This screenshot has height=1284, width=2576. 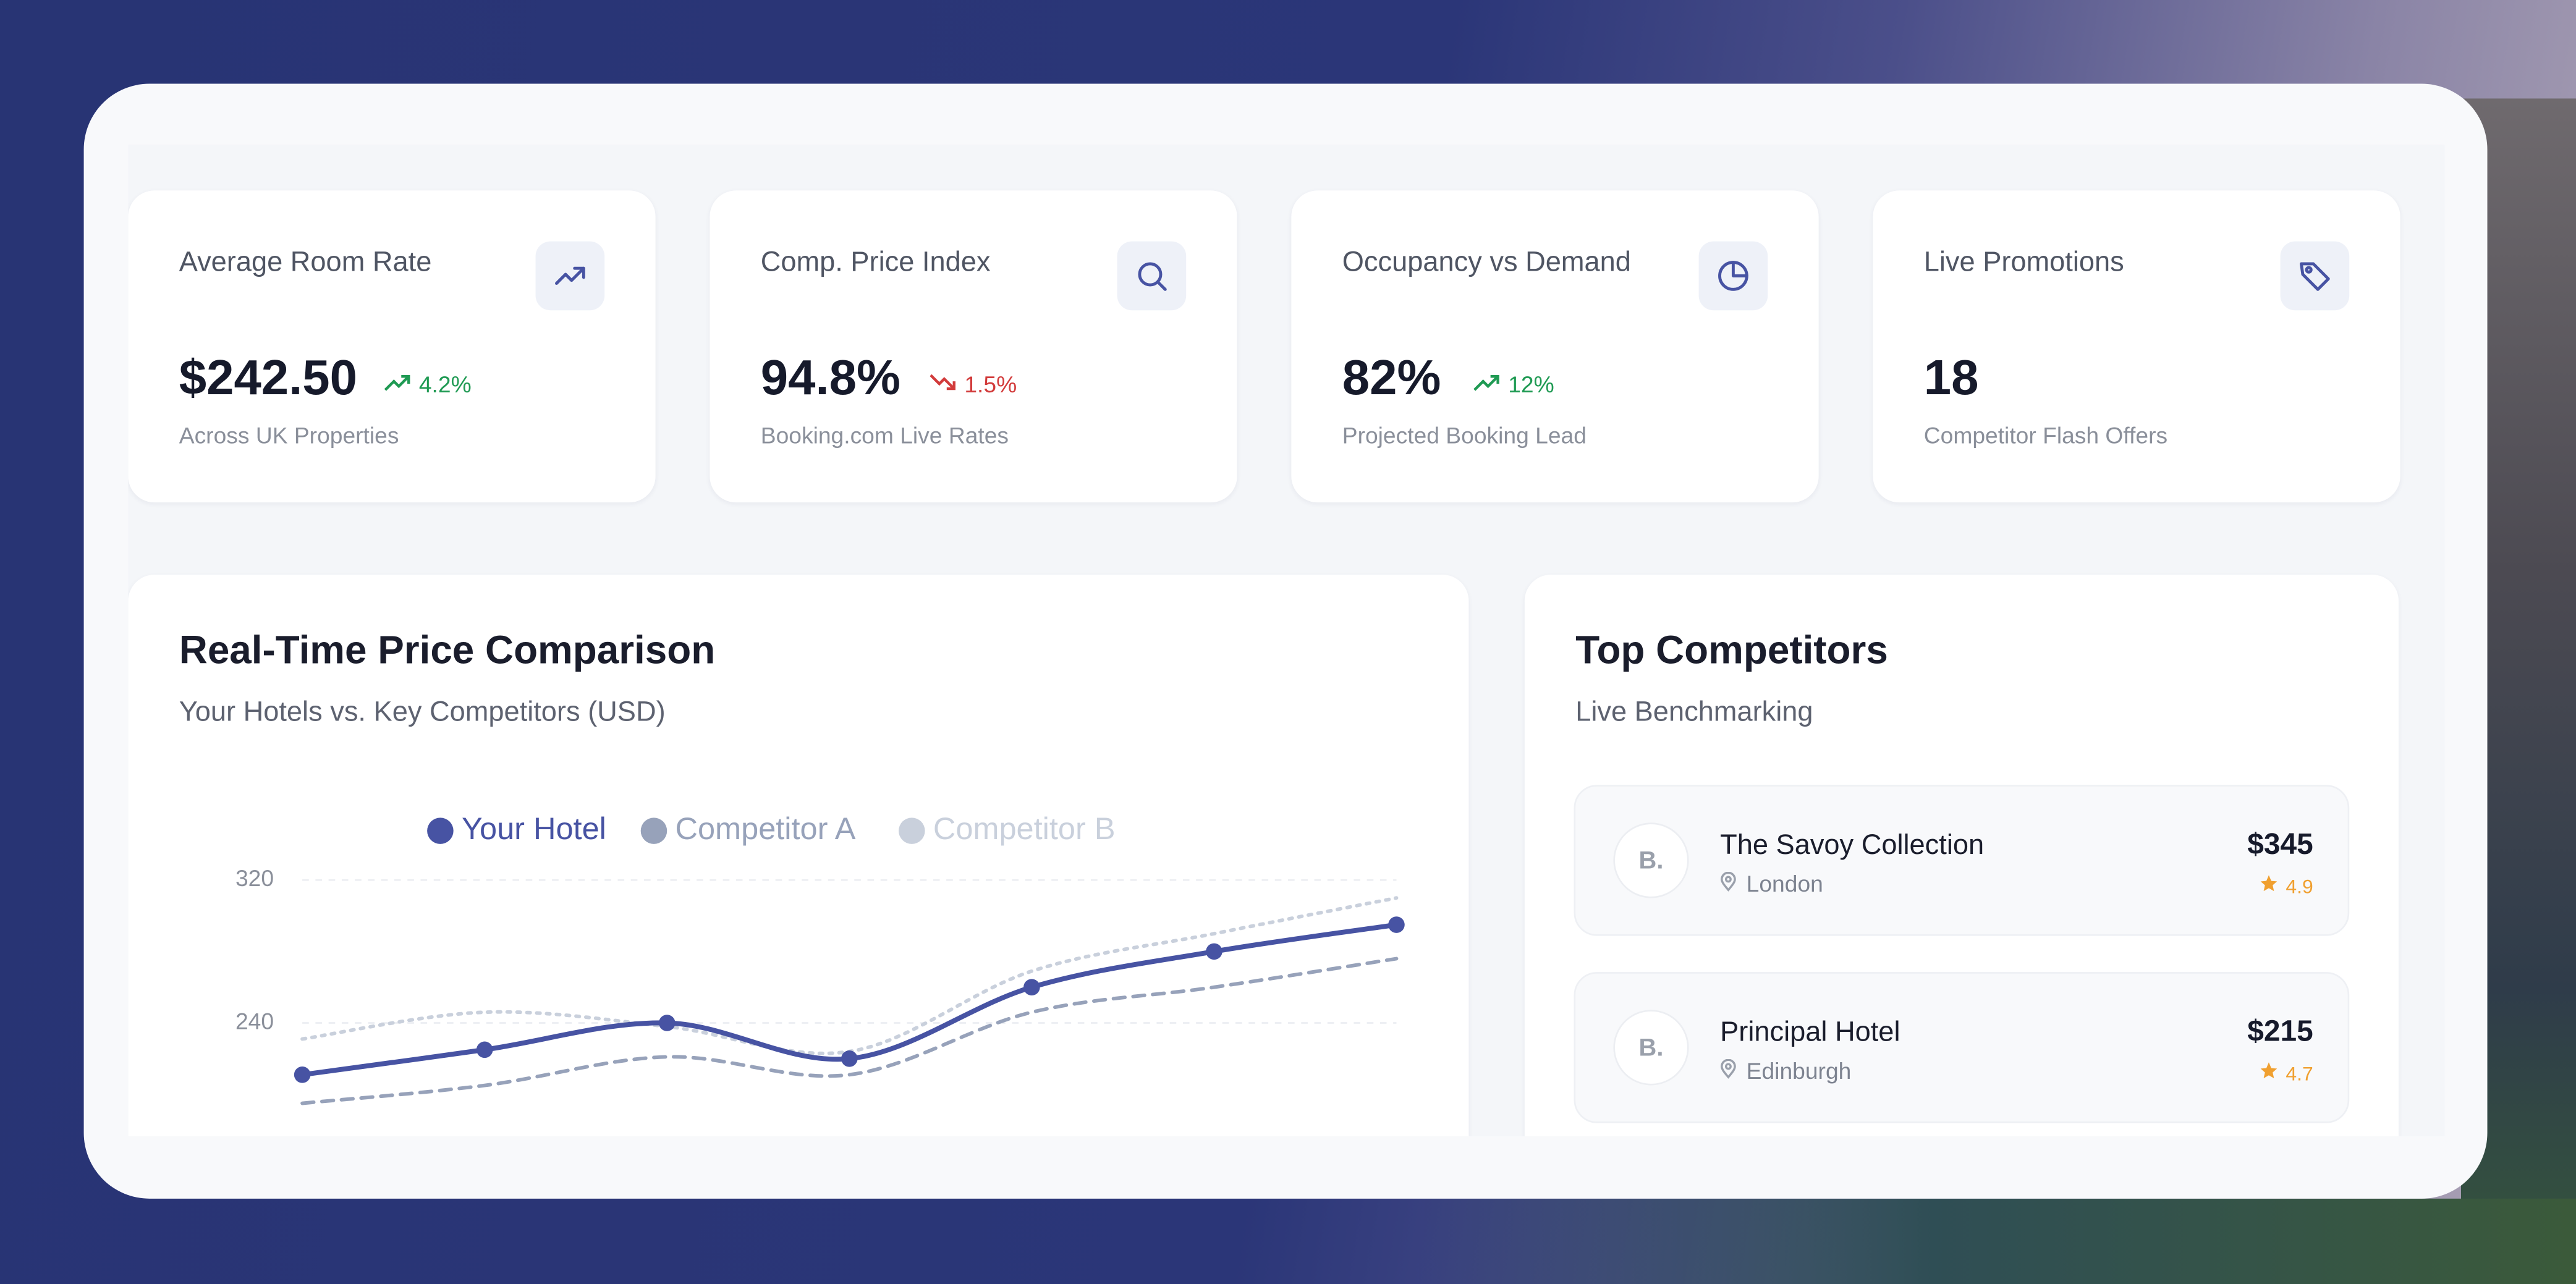 I want to click on kpi-subtitle: Booking.com Live Rates, so click(x=884, y=435).